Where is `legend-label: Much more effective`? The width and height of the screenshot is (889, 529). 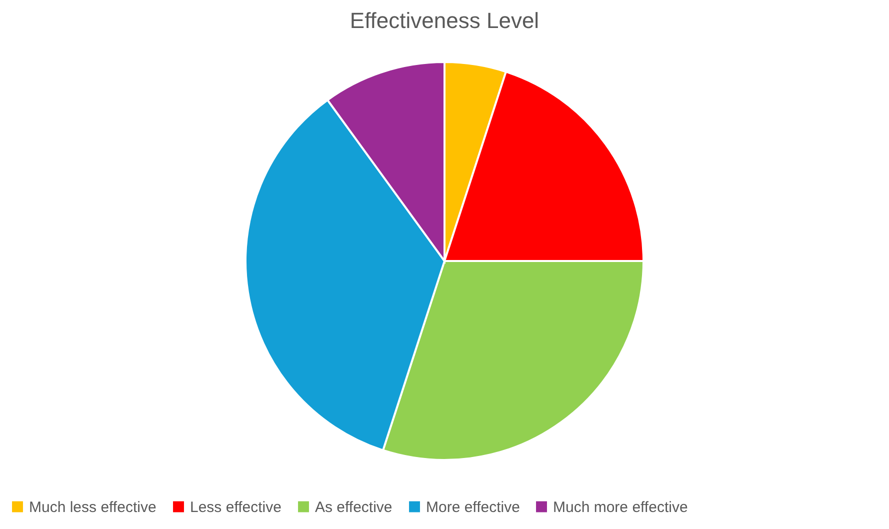 legend-label: Much more effective is located at coordinates (620, 507).